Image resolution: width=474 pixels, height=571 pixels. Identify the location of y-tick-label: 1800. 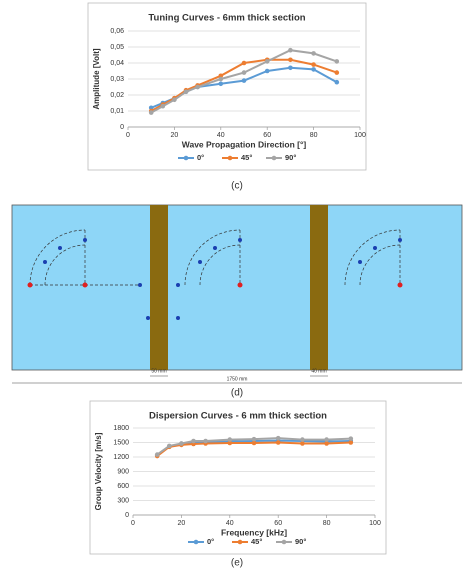
(121, 428).